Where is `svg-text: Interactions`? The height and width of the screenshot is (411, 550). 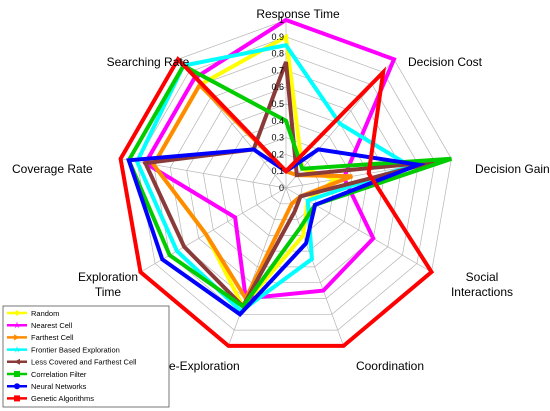
svg-text: Interactions is located at coordinates (482, 292).